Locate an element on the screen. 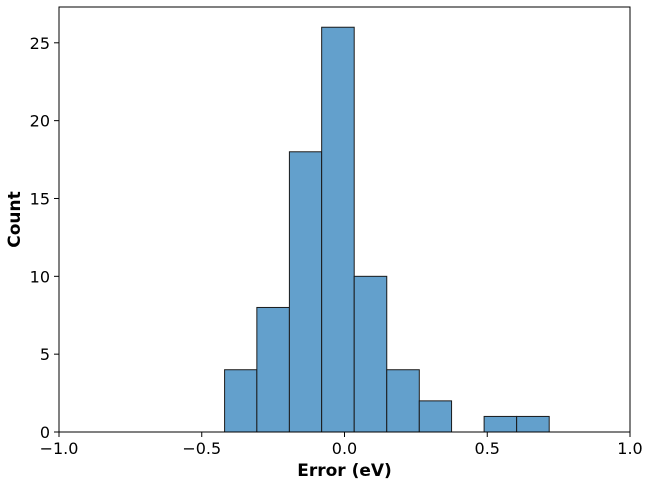  y-tick-label: 5 is located at coordinates (45, 354).